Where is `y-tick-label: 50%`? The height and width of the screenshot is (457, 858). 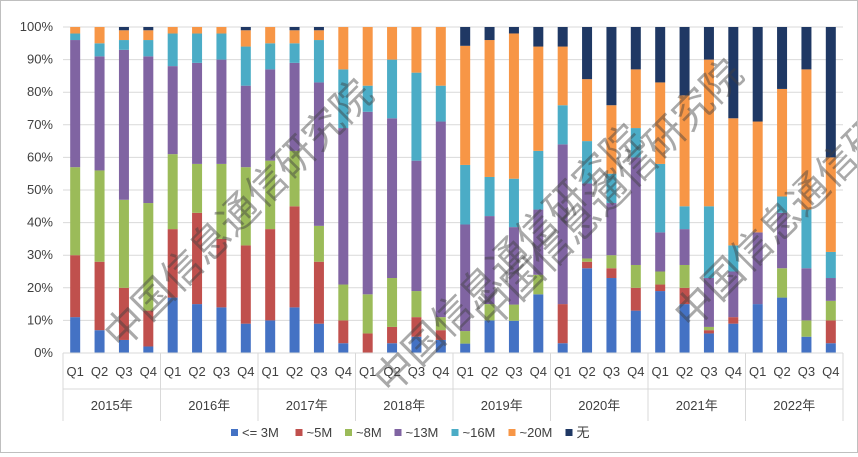 y-tick-label: 50% is located at coordinates (40, 189).